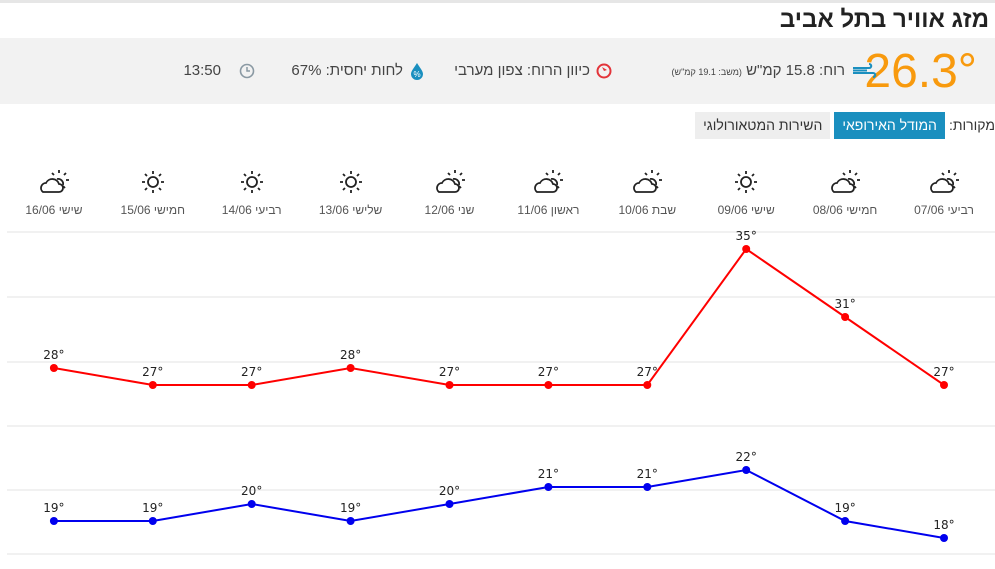 The height and width of the screenshot is (569, 995). Describe the element at coordinates (604, 71) in the screenshot. I see `compass-icon` at that location.